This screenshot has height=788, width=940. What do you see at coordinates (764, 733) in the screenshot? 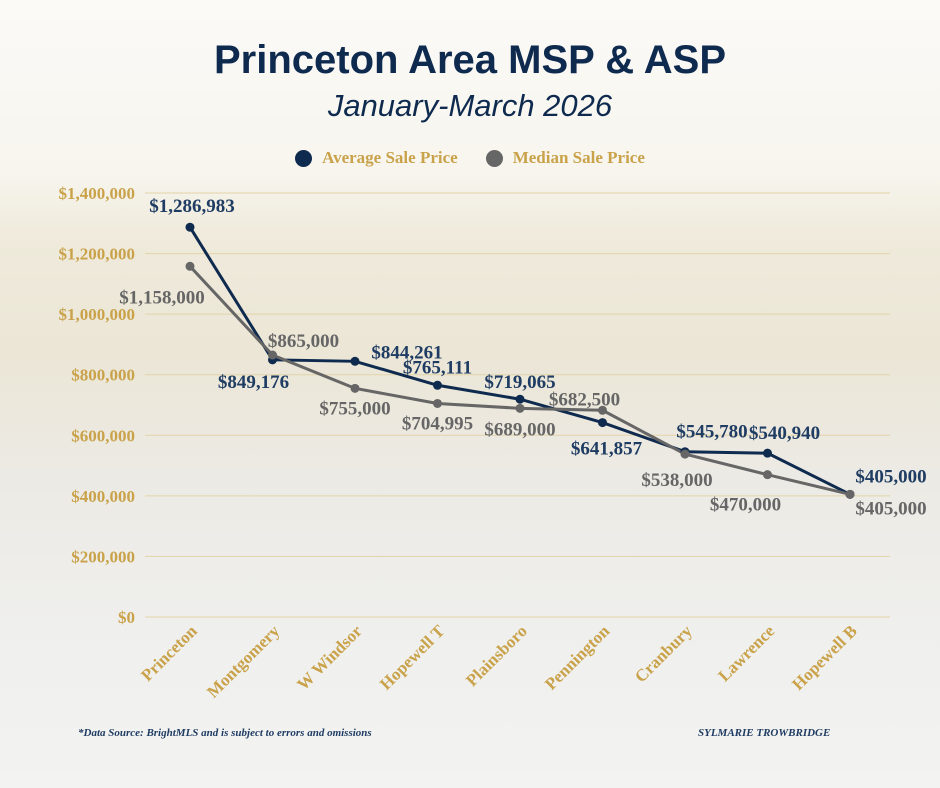
I see `author-credit: SYLMARIE TROWBRIDGE` at bounding box center [764, 733].